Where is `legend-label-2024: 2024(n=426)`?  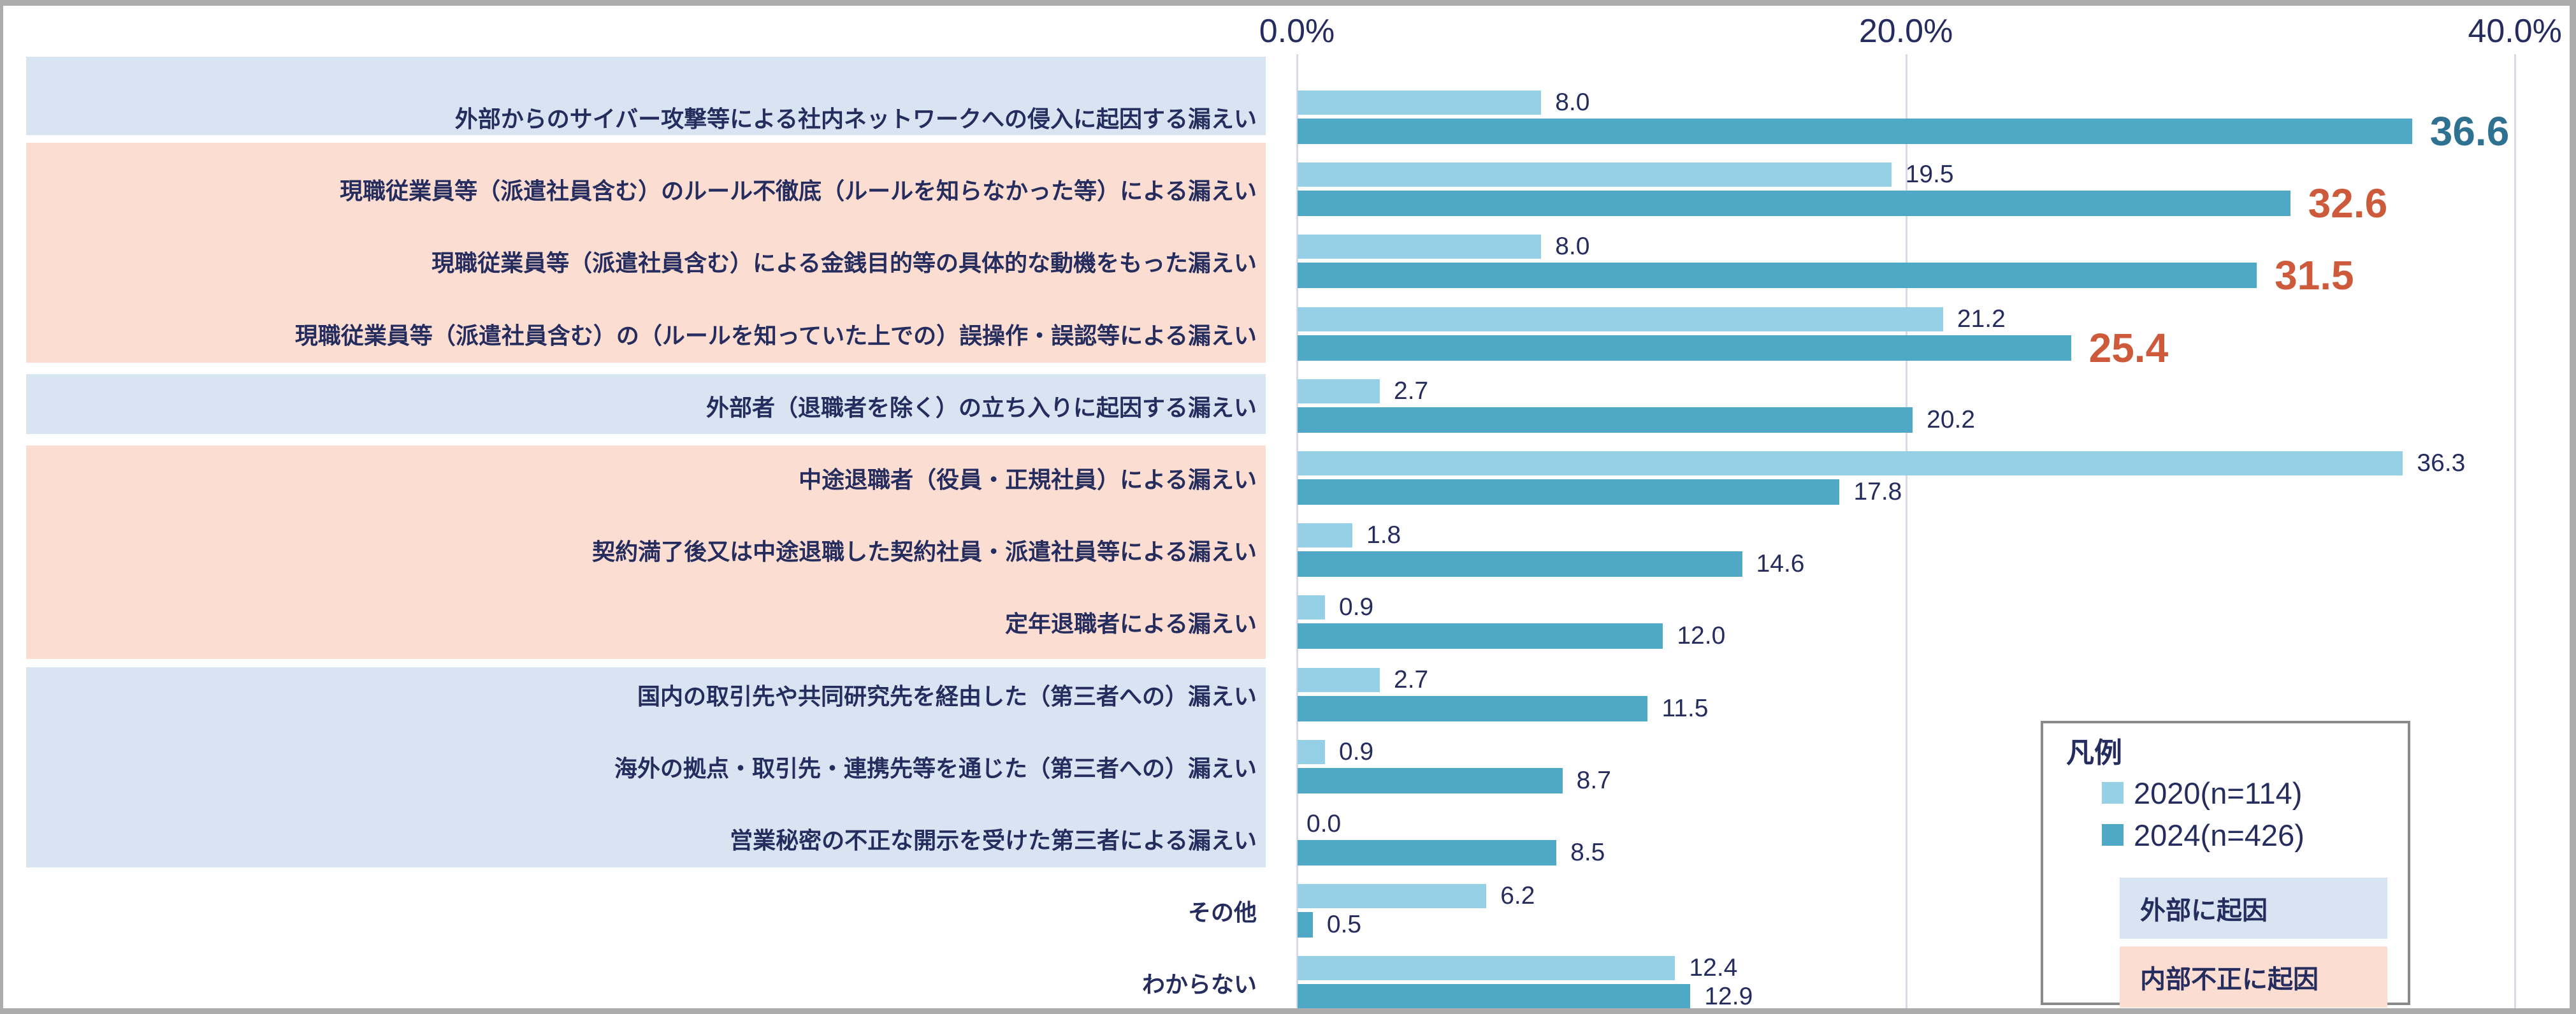 legend-label-2024: 2024(n=426) is located at coordinates (2219, 835).